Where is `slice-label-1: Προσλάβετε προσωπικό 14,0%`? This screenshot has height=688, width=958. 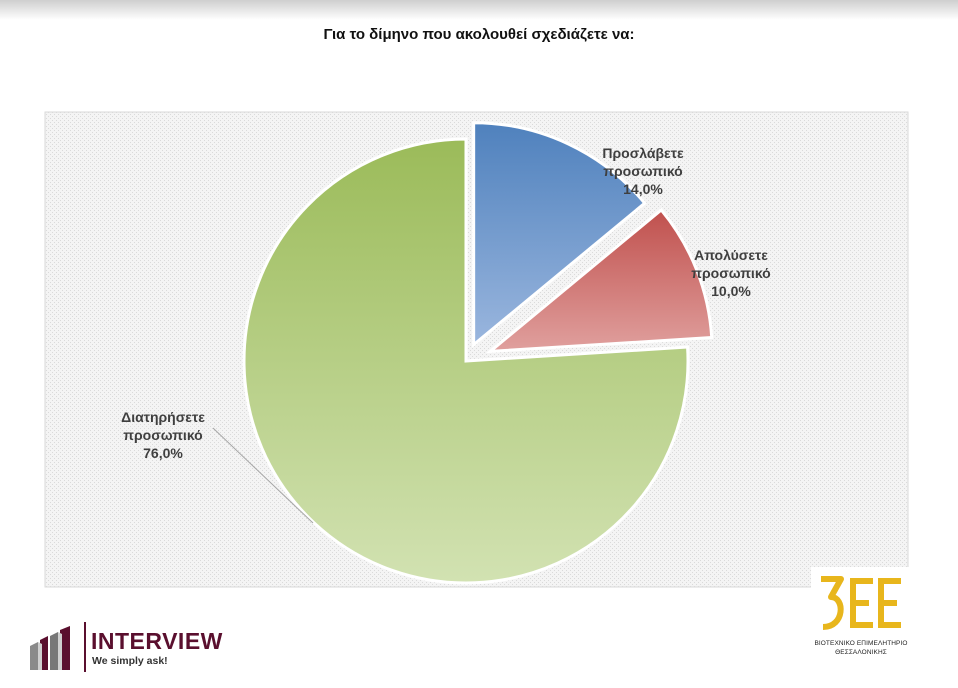 slice-label-1: Προσλάβετε προσωπικό 14,0% is located at coordinates (643, 171).